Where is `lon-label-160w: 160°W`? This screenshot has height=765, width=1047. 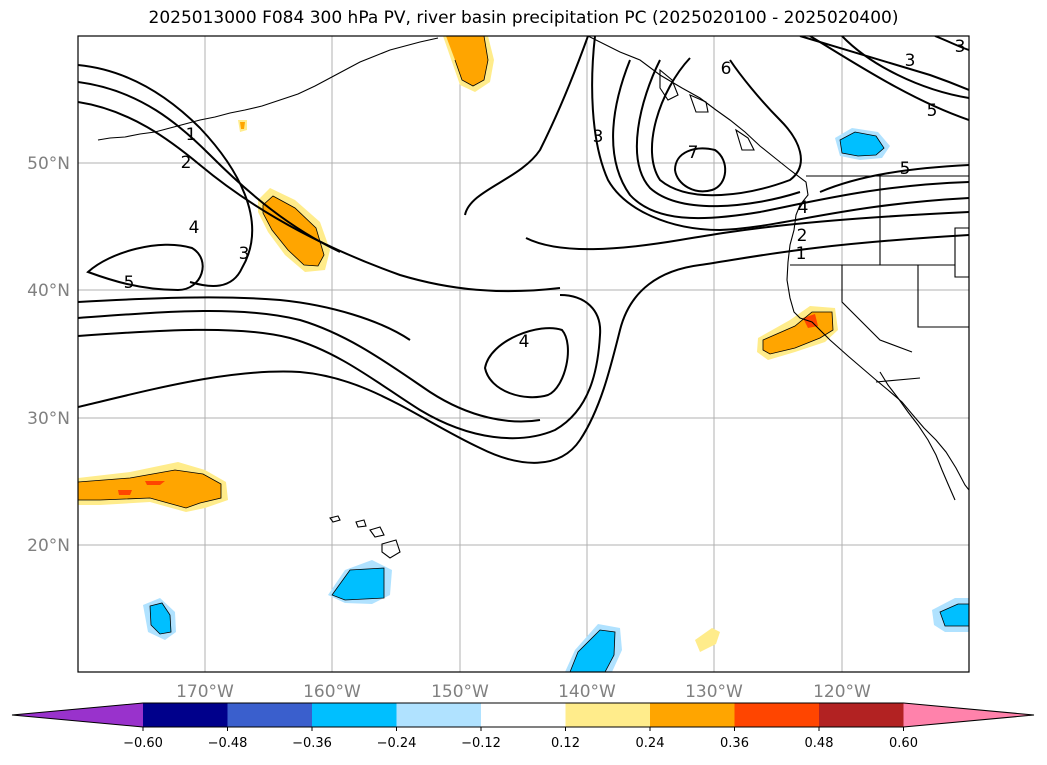 lon-label-160w: 160°W is located at coordinates (332, 692).